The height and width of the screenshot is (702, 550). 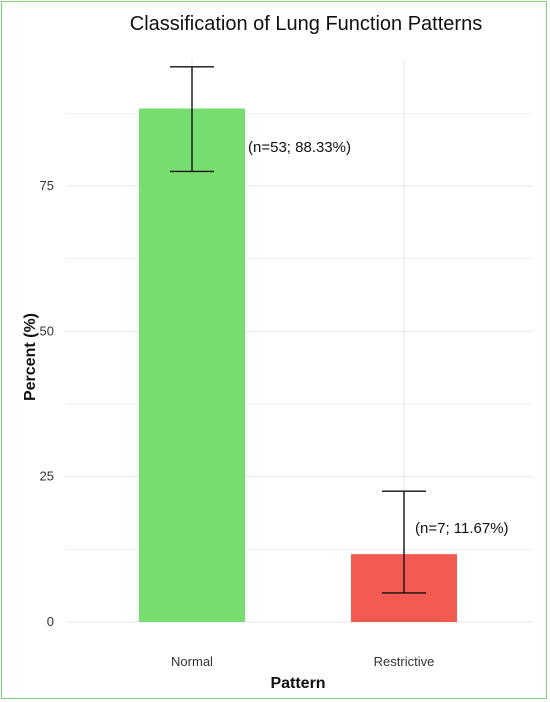 I want to click on y-axis-title: Percent (%), so click(x=30, y=357).